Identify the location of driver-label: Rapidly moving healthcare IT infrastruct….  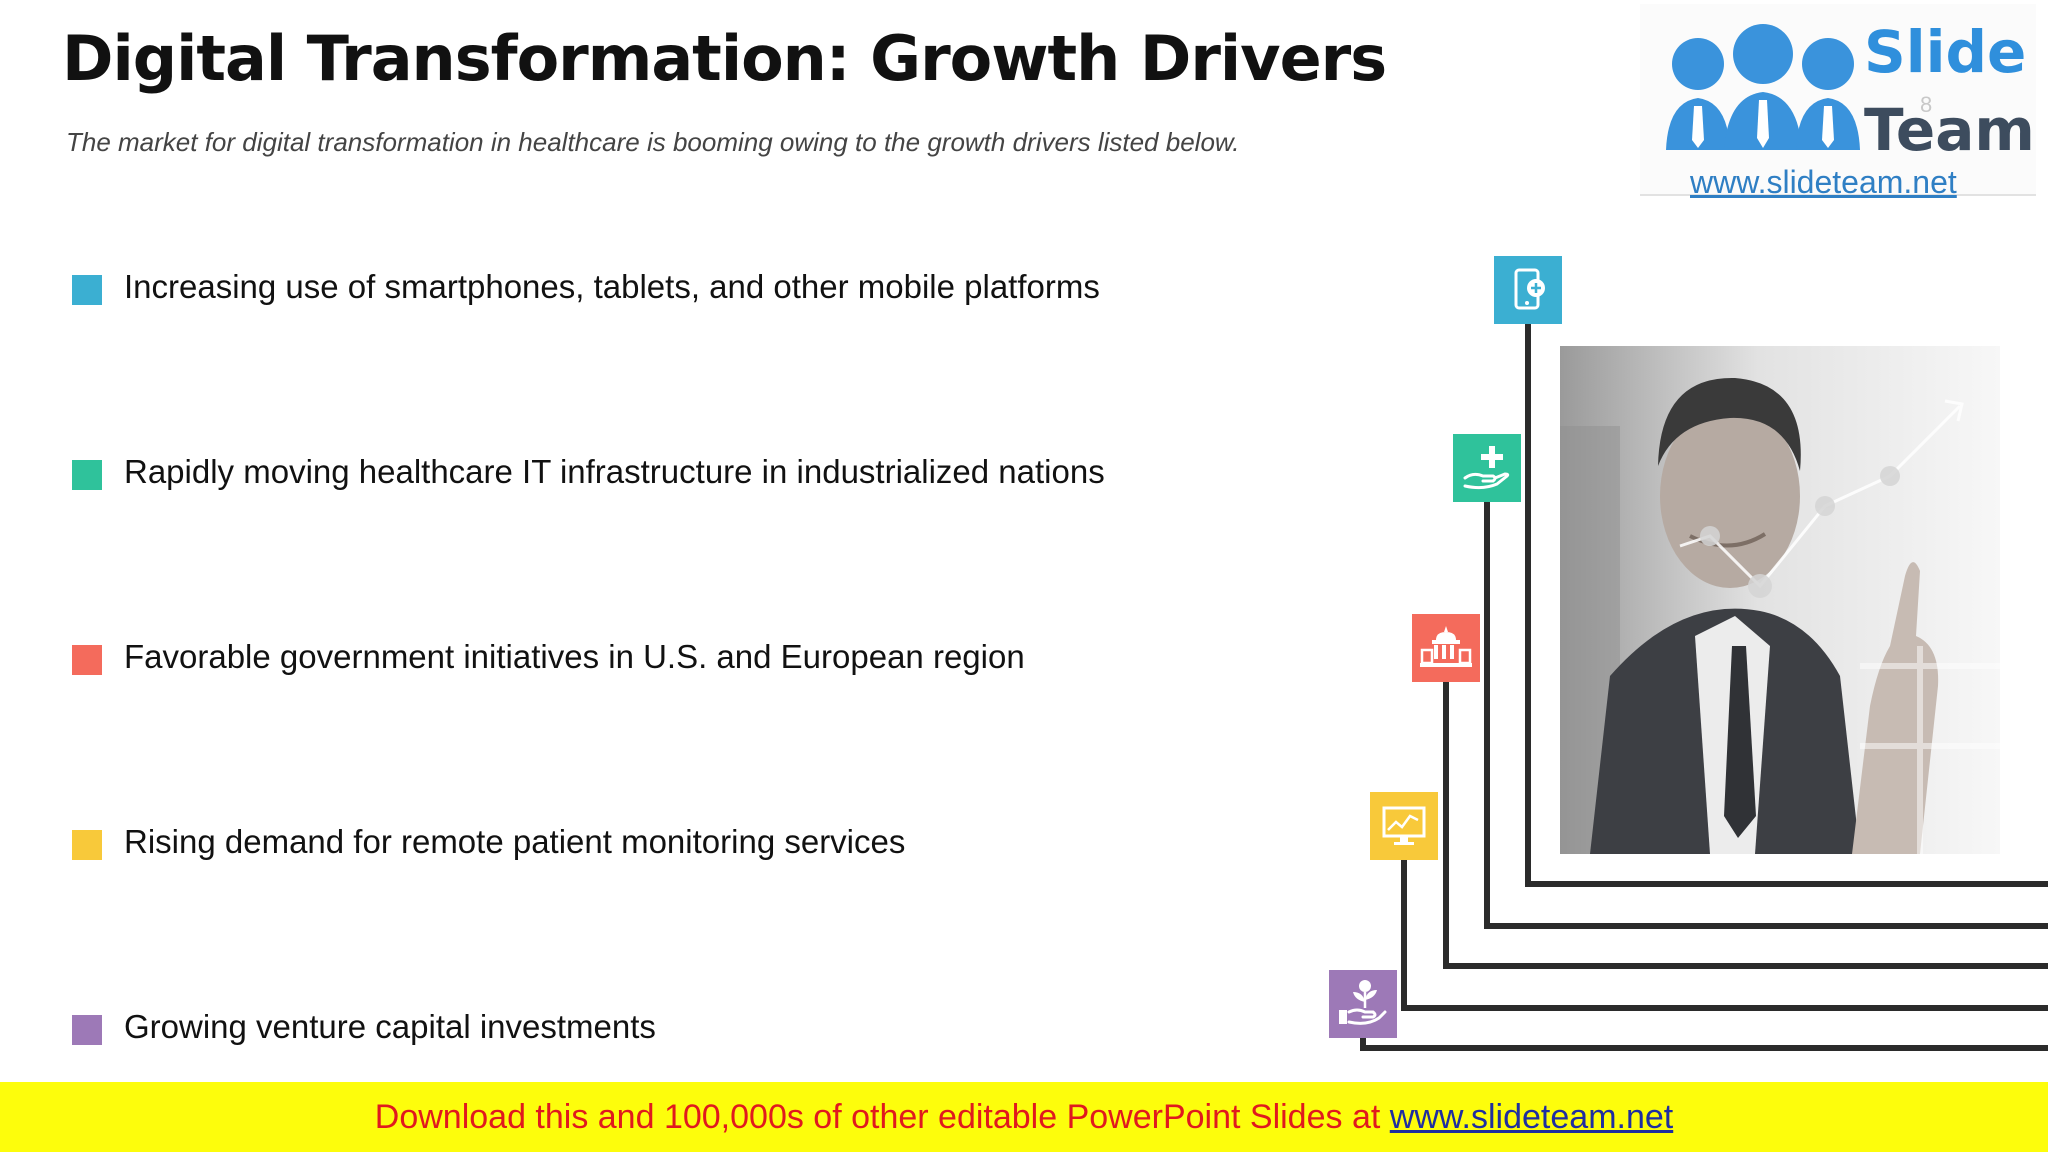
(614, 471).